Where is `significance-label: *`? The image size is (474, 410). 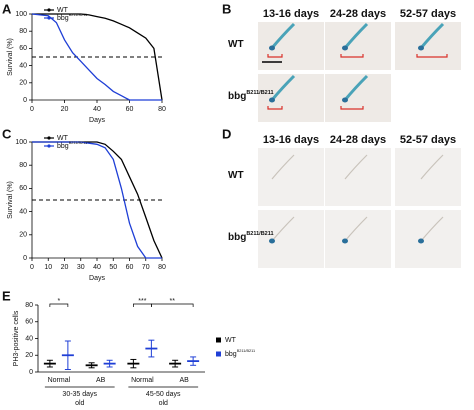
significance-label: * is located at coordinates (59, 301).